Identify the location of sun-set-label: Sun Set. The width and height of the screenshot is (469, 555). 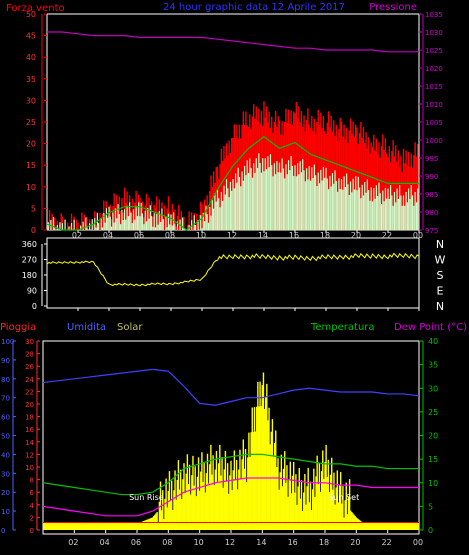
(343, 497).